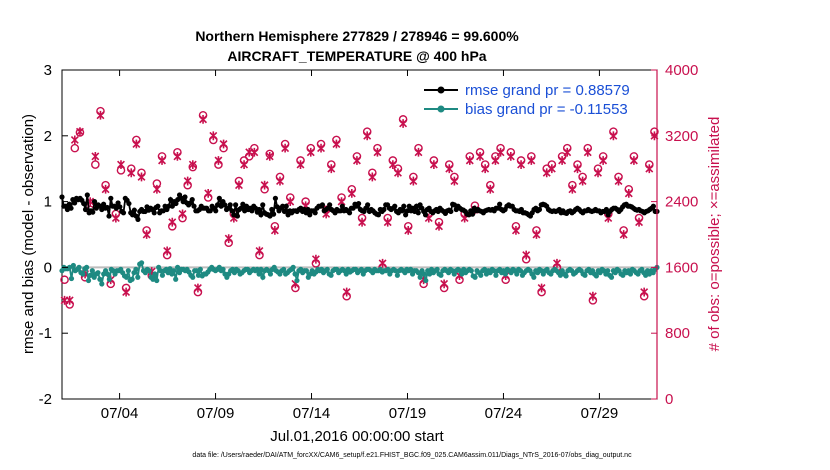 This screenshot has width=830, height=470. What do you see at coordinates (681, 267) in the screenshot?
I see `y-right-tick-label: 1600` at bounding box center [681, 267].